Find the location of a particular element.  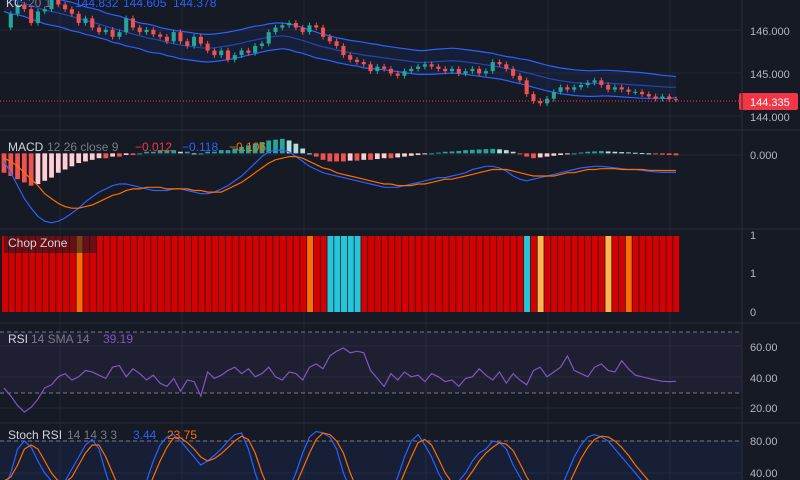

kc-title: KC is located at coordinates (14, 5).